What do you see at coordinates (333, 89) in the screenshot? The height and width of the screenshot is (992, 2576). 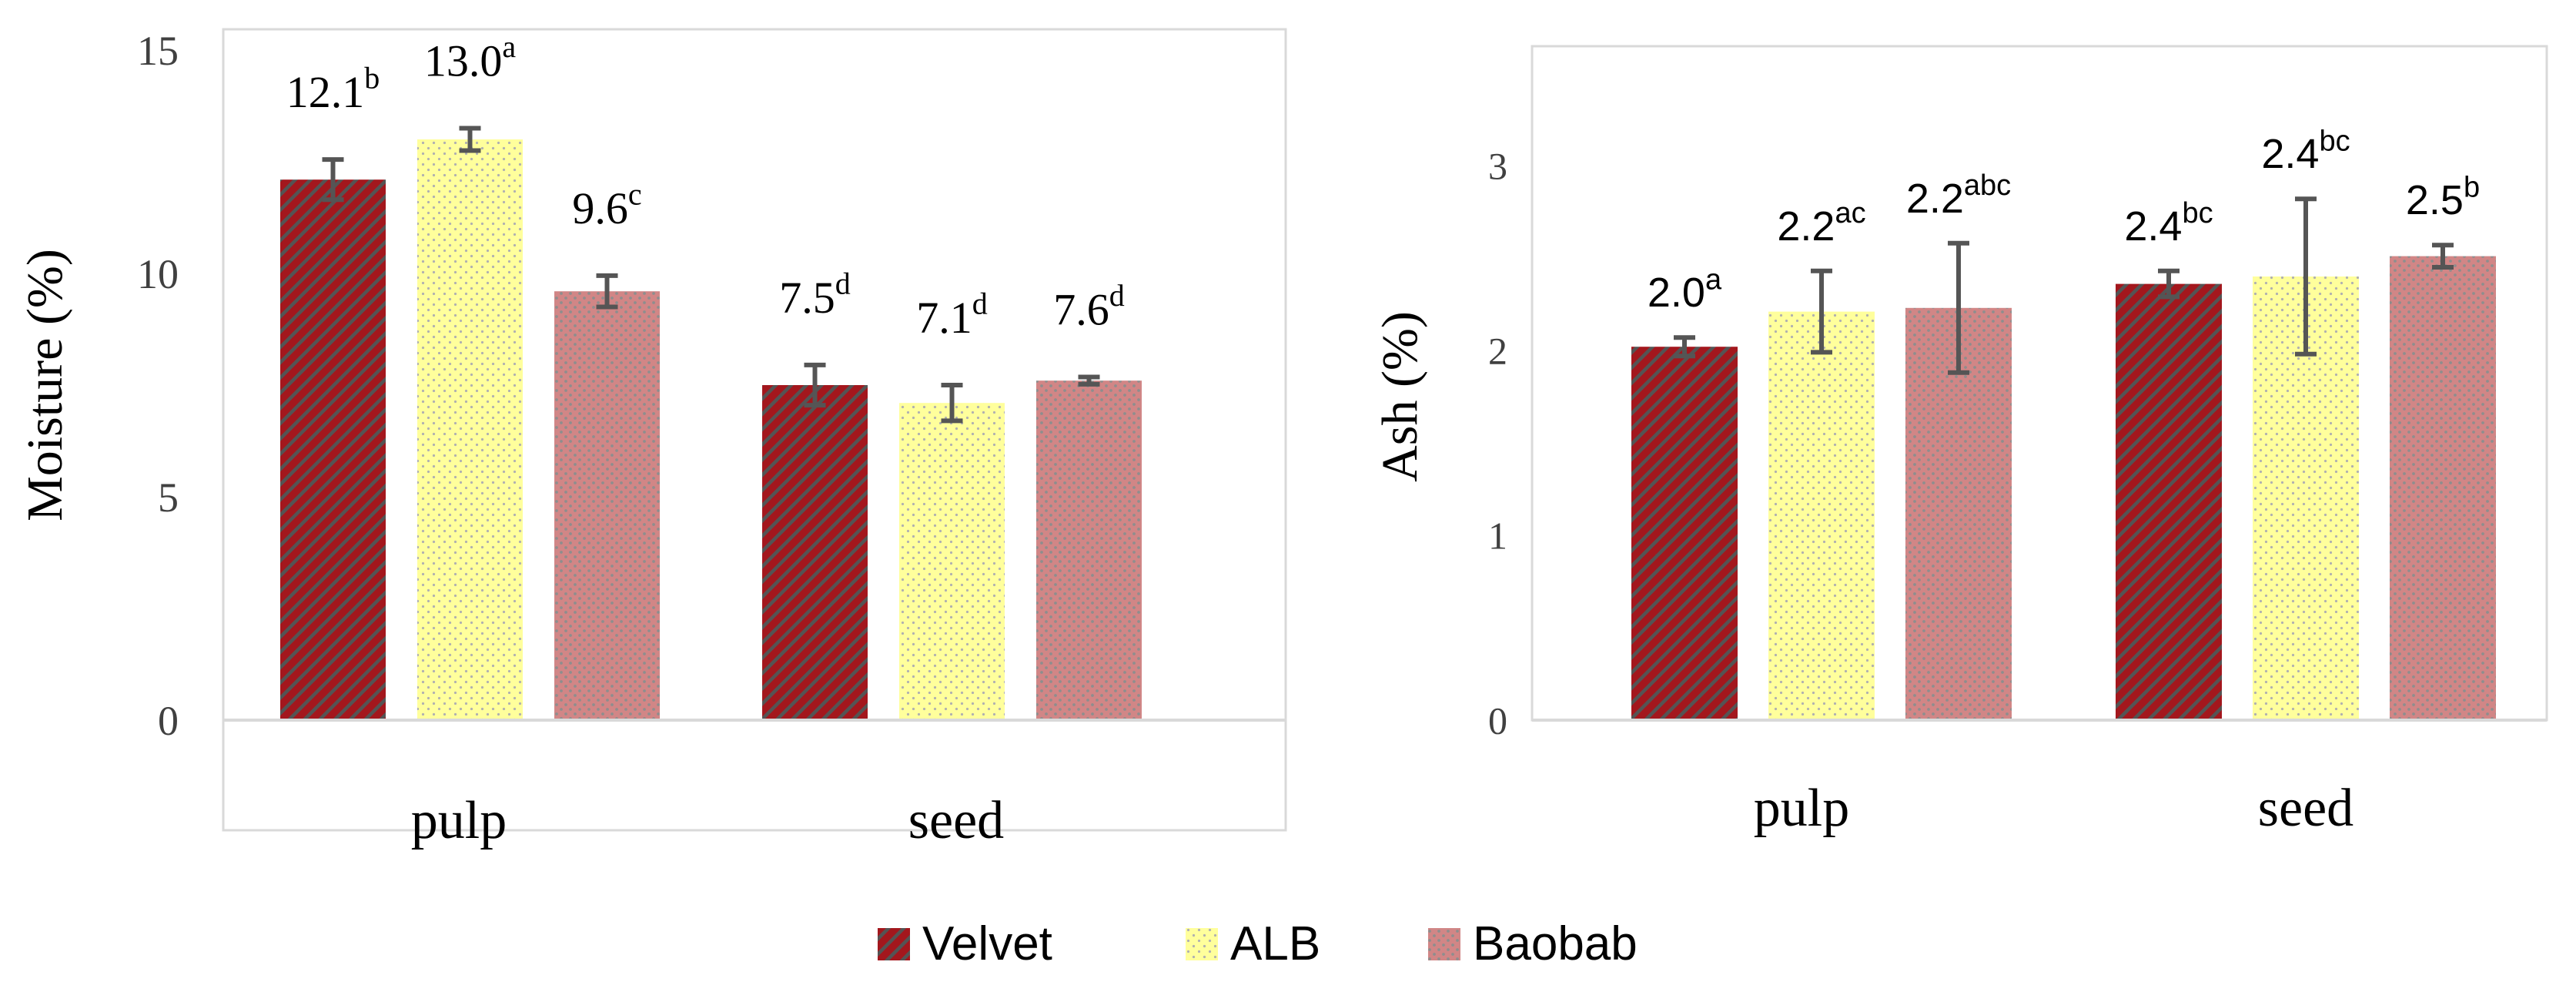 I see `data-label: 12.1b` at bounding box center [333, 89].